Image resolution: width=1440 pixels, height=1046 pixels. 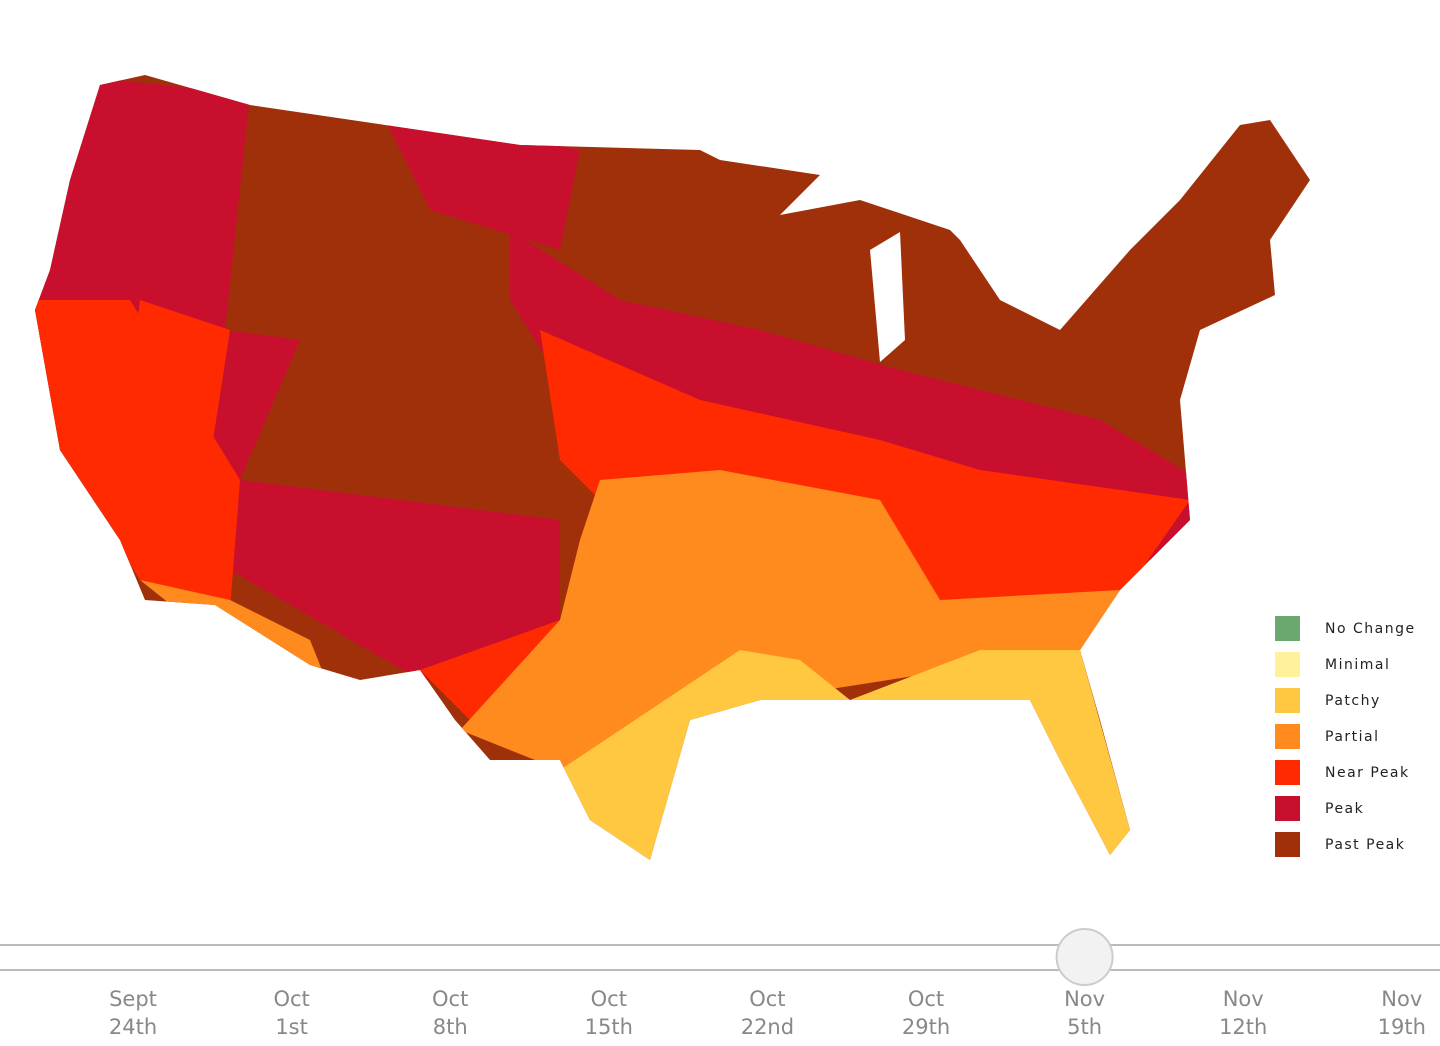 What do you see at coordinates (926, 1013) in the screenshot?
I see `slider-date: Oct 29th` at bounding box center [926, 1013].